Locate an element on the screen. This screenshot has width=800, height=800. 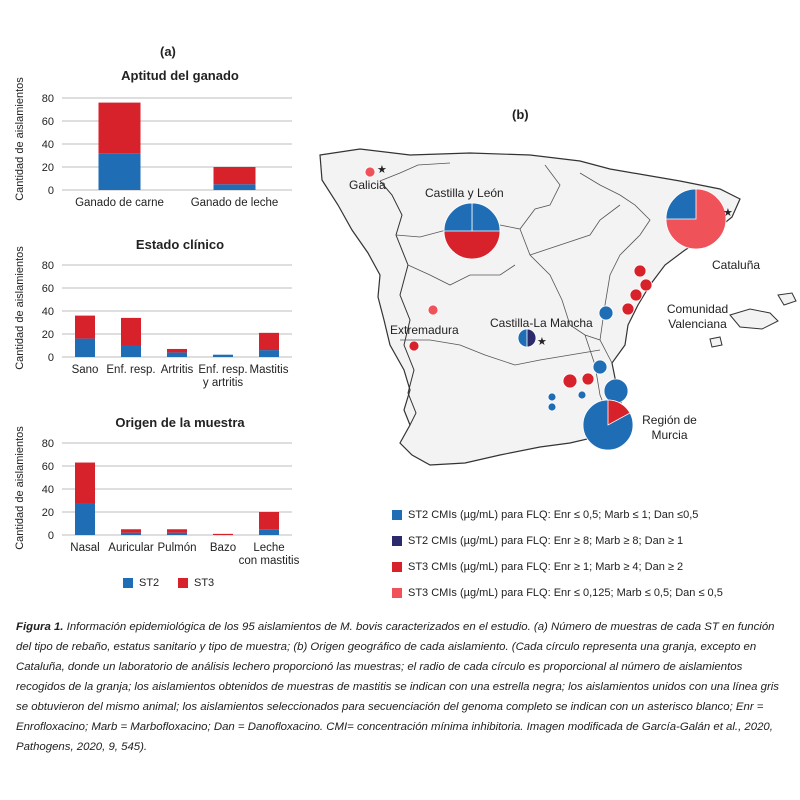
bar-legend-st2-label: ST2 is located at coordinates (149, 583).